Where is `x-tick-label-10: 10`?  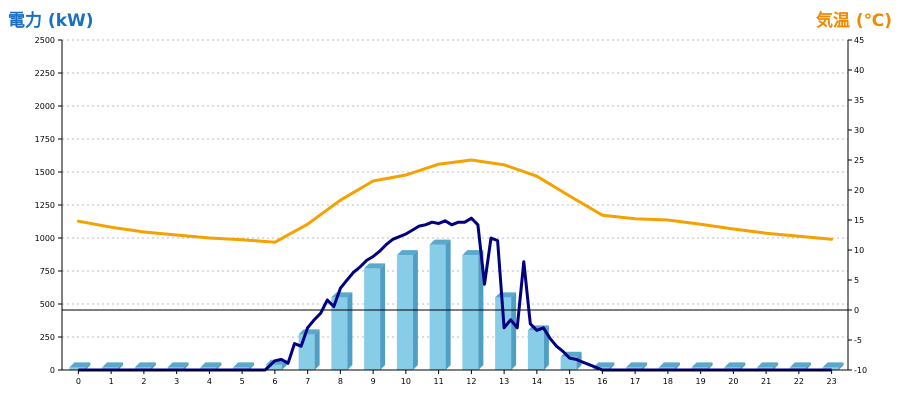
x-tick-label-10: 10 is located at coordinates (406, 381).